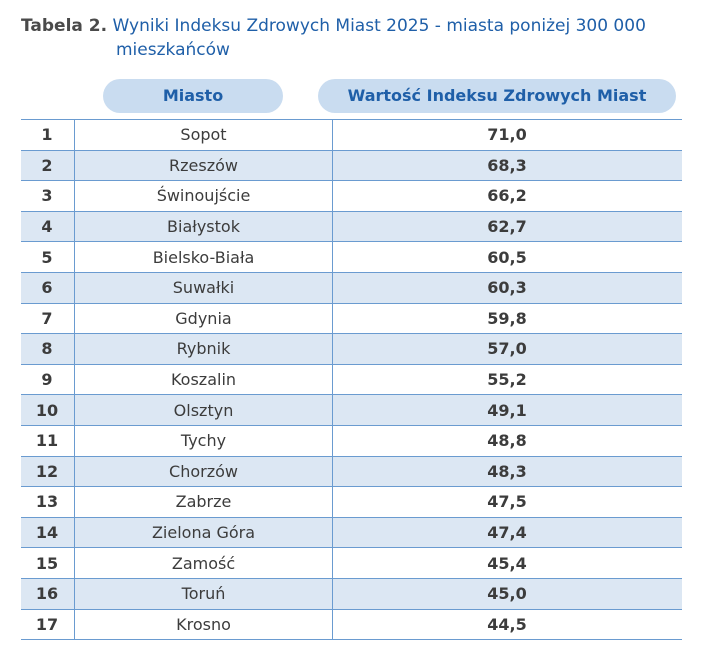 Image resolution: width=702 pixels, height=672 pixels. I want to click on city-cell: Rzeszów, so click(203, 165).